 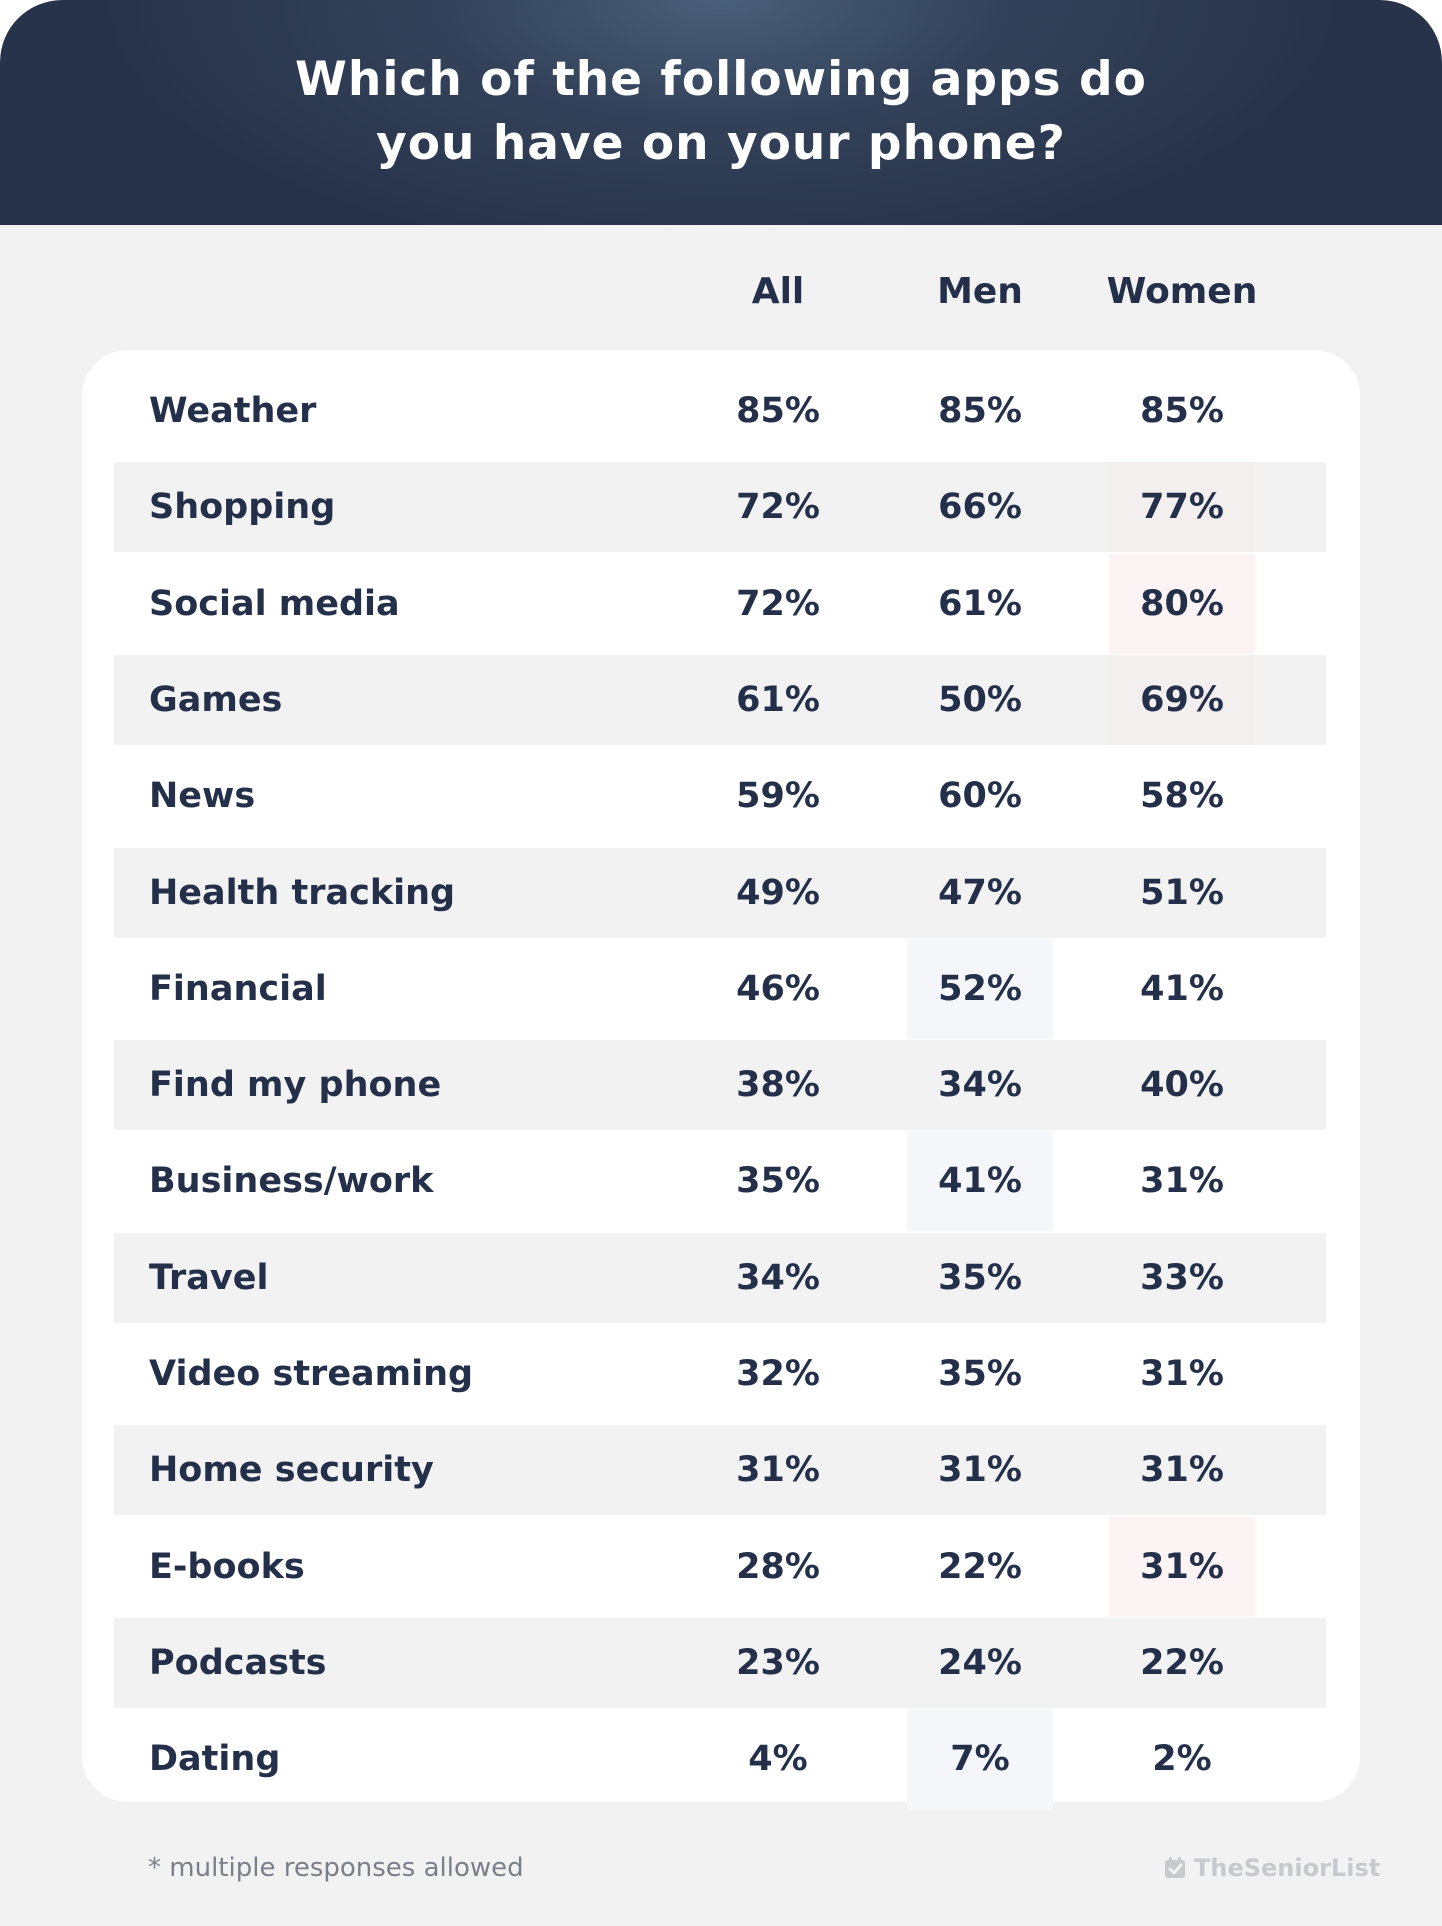 I want to click on cell-all: 4%, so click(x=778, y=1759).